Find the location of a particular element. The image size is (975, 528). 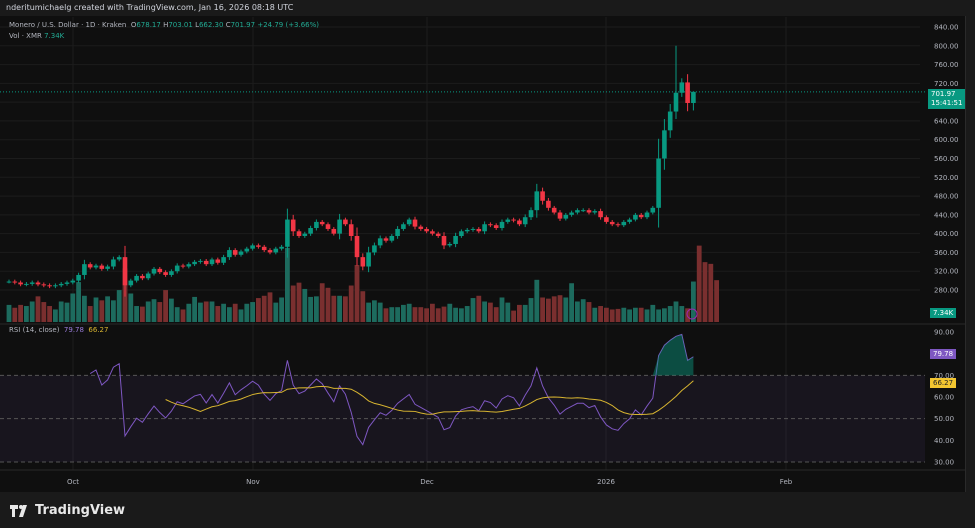

bar-countdown: 15:41:51 is located at coordinates (947, 103).